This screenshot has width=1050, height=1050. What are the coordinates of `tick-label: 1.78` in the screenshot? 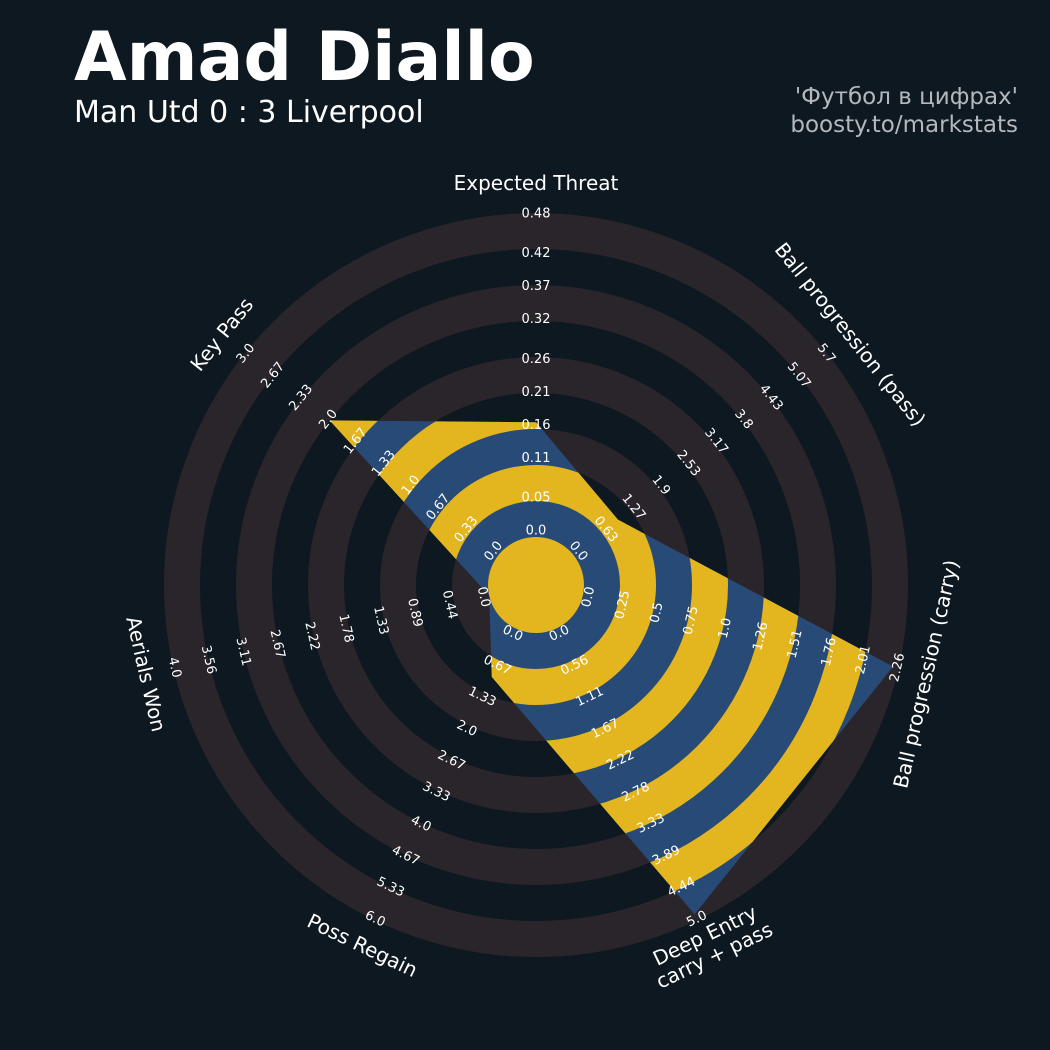 It's located at (345, 629).